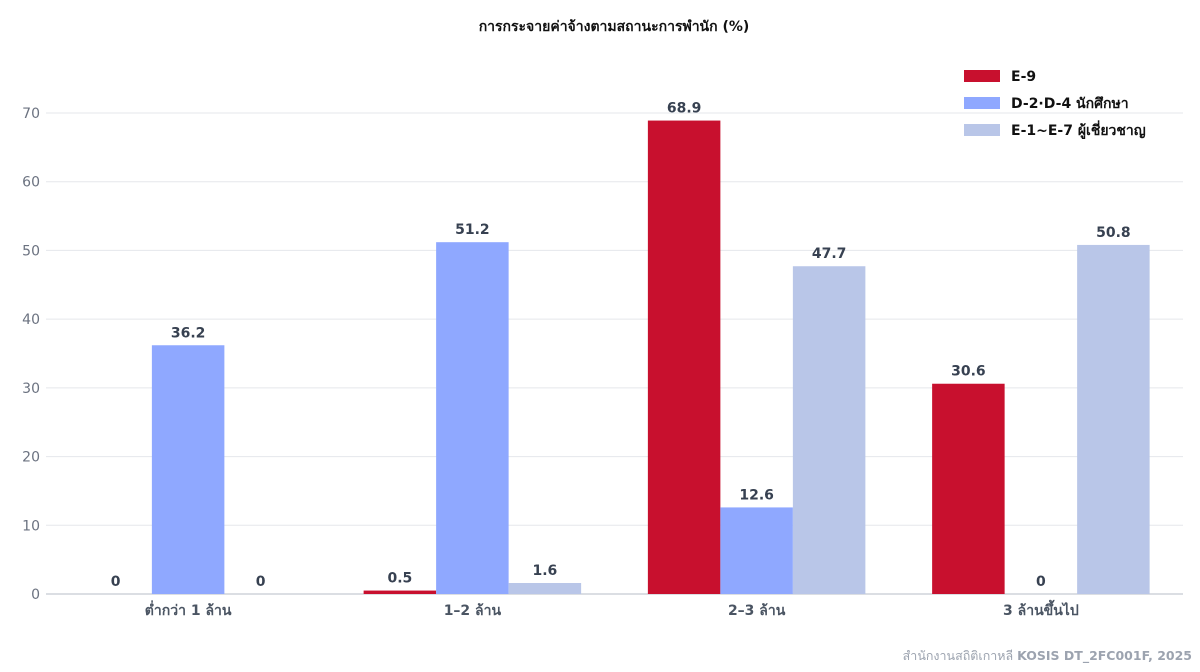 The height and width of the screenshot is (672, 1200). Describe the element at coordinates (960, 655) in the screenshot. I see `source-prefix: สำนักงานสถิติเกาหลี` at that location.